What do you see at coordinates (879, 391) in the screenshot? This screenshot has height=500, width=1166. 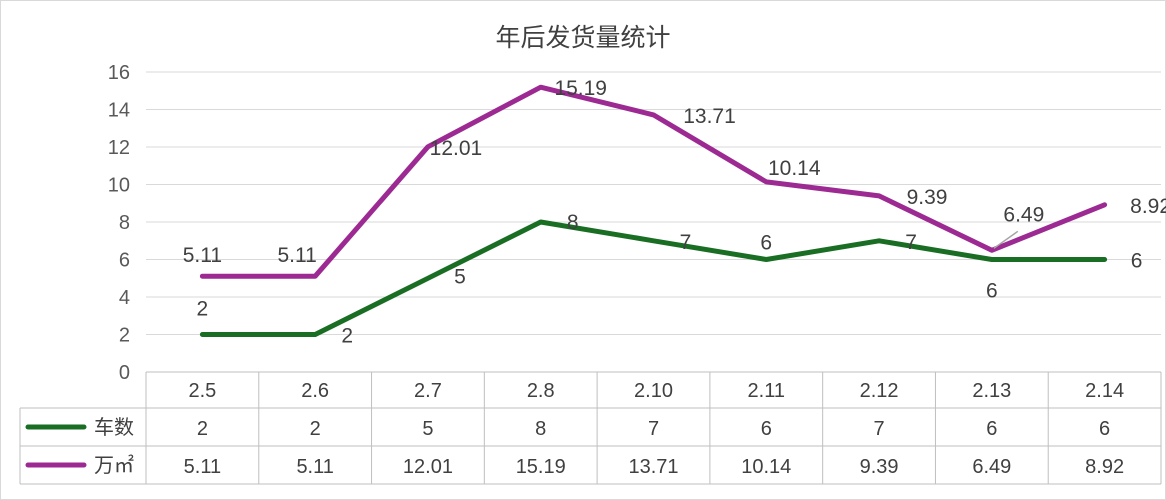 I see `x-category-label: 2.12` at bounding box center [879, 391].